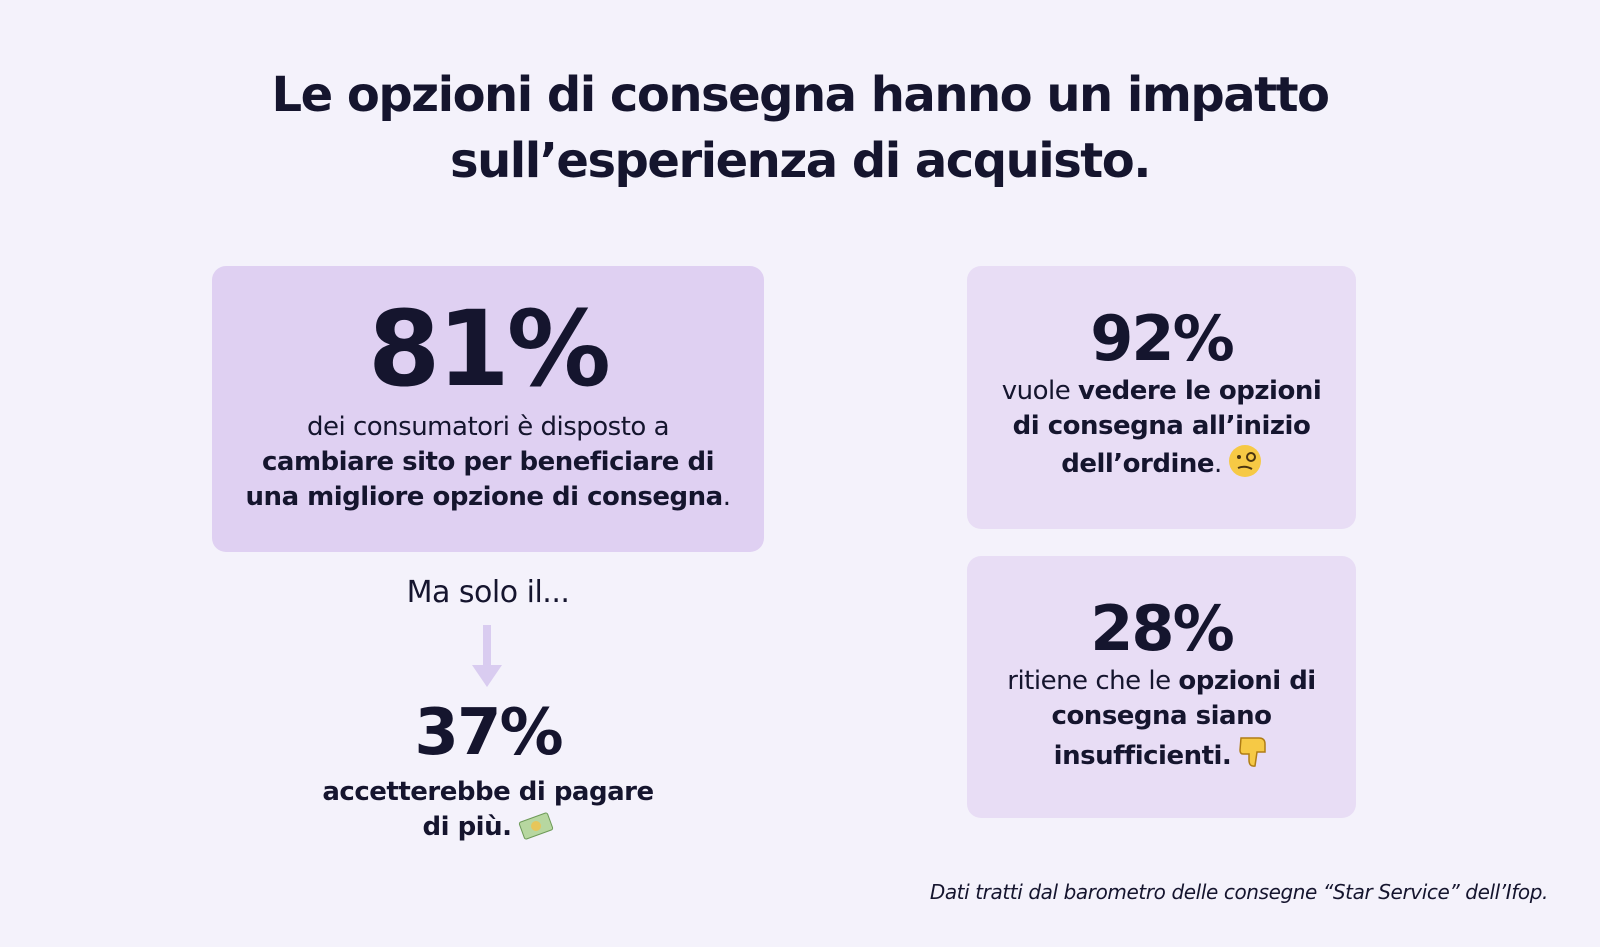  I want to click on thumbs-down-icon, so click(1253, 752).